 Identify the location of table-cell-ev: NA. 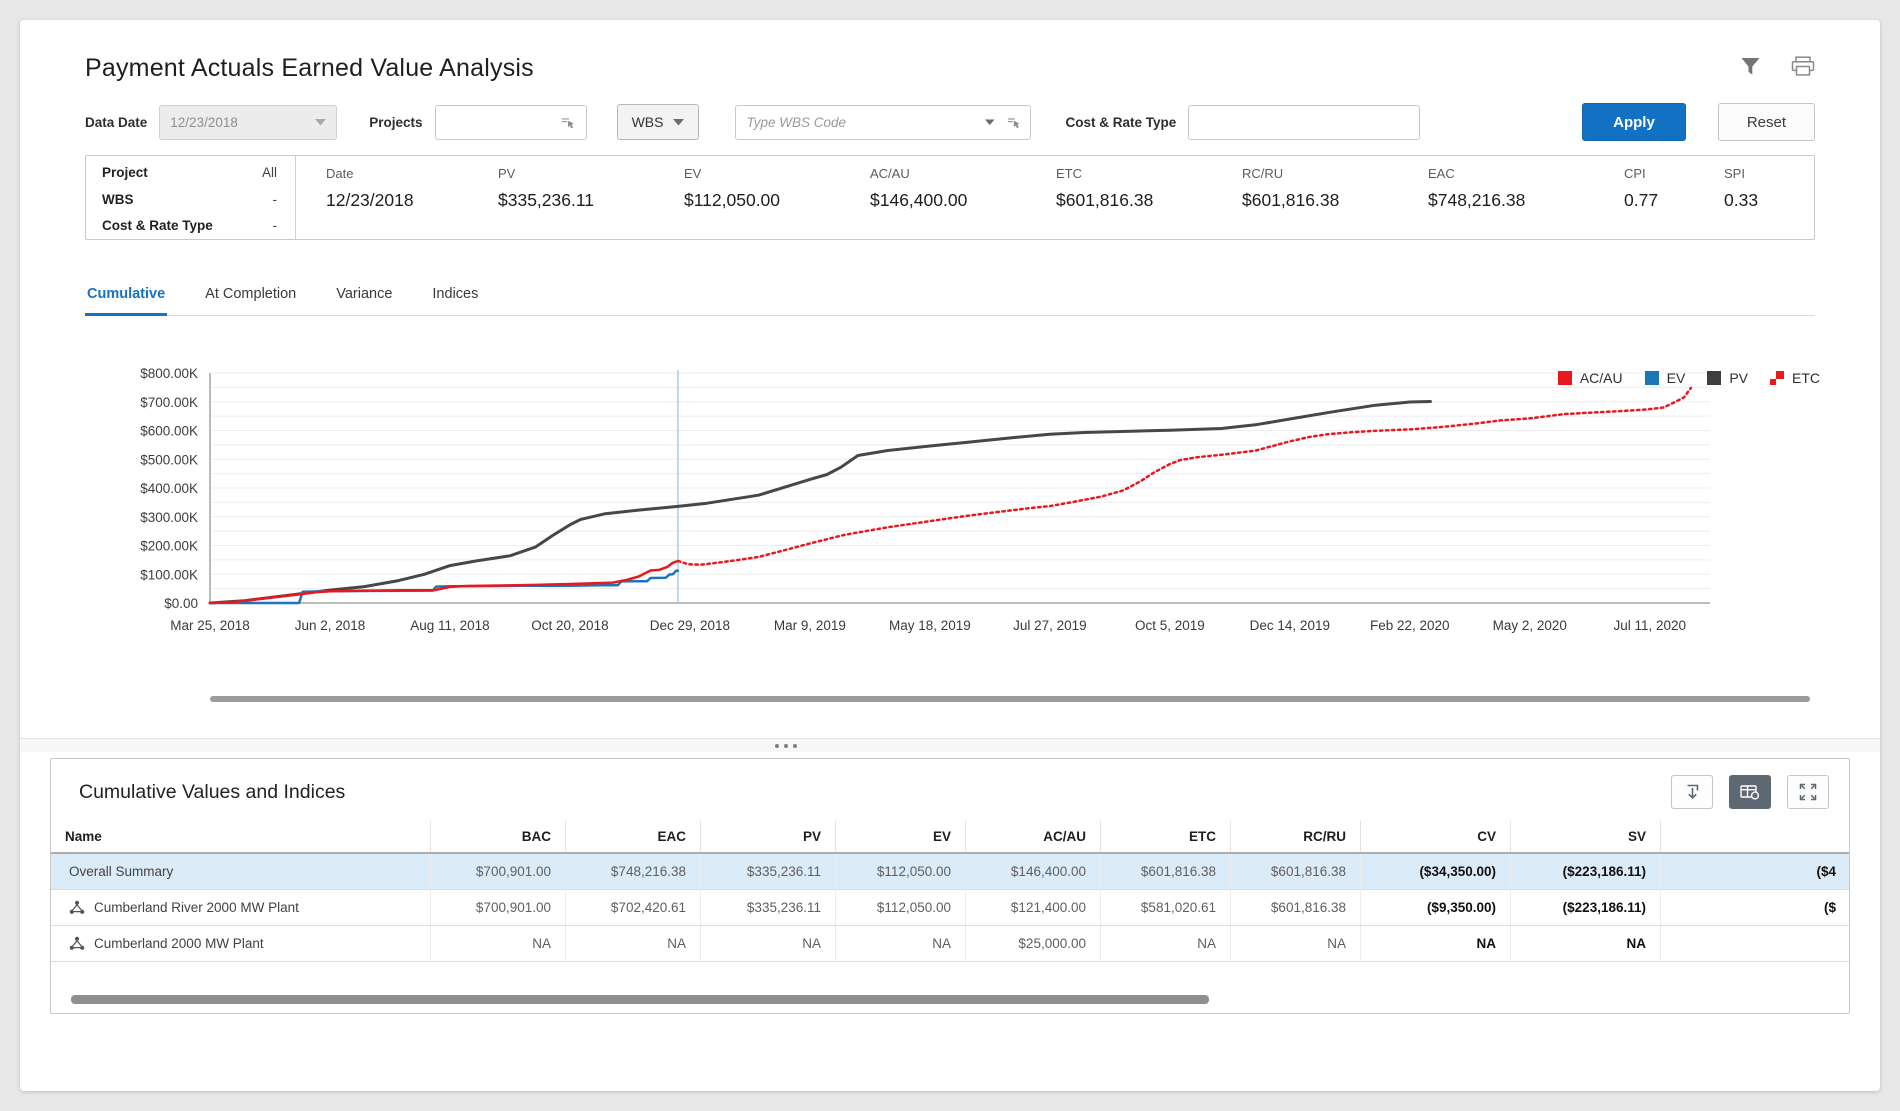
(901, 943).